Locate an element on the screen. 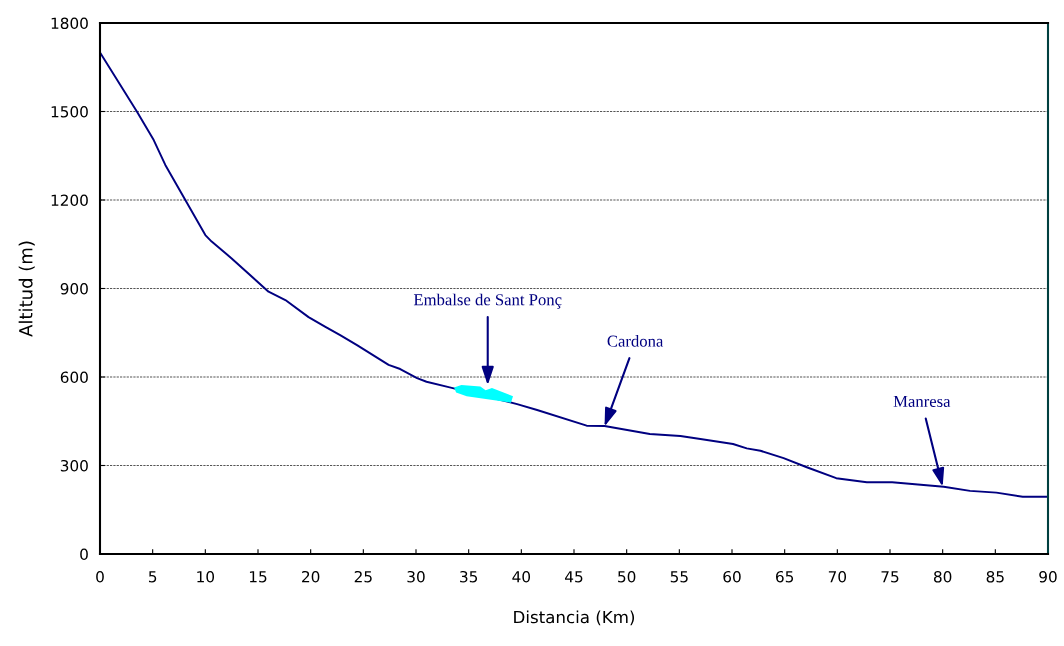  x-tick-label: 5 is located at coordinates (152, 577).